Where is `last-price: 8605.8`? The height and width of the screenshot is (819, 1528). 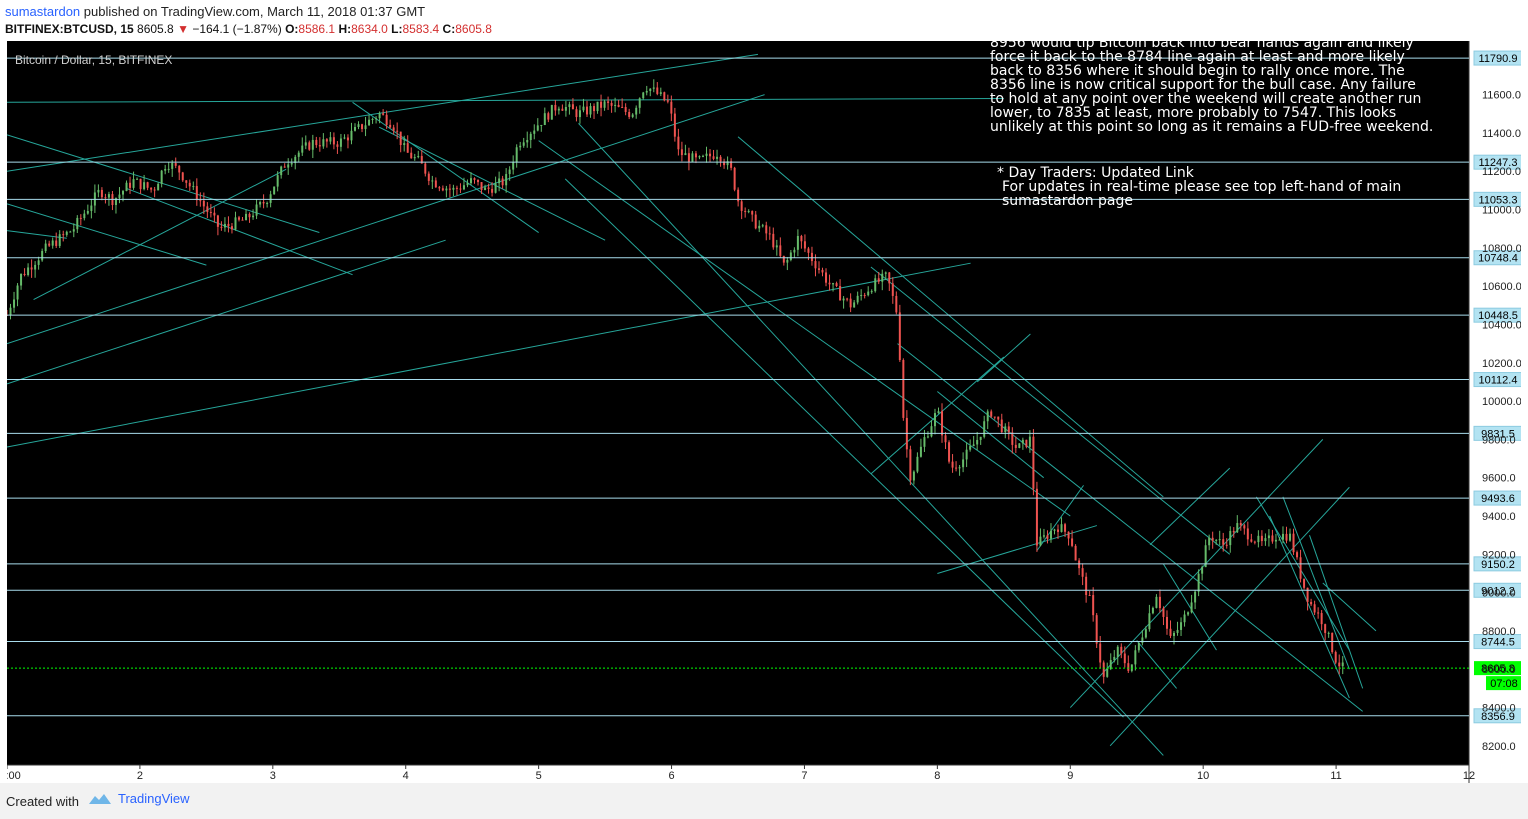 last-price: 8605.8 is located at coordinates (155, 29).